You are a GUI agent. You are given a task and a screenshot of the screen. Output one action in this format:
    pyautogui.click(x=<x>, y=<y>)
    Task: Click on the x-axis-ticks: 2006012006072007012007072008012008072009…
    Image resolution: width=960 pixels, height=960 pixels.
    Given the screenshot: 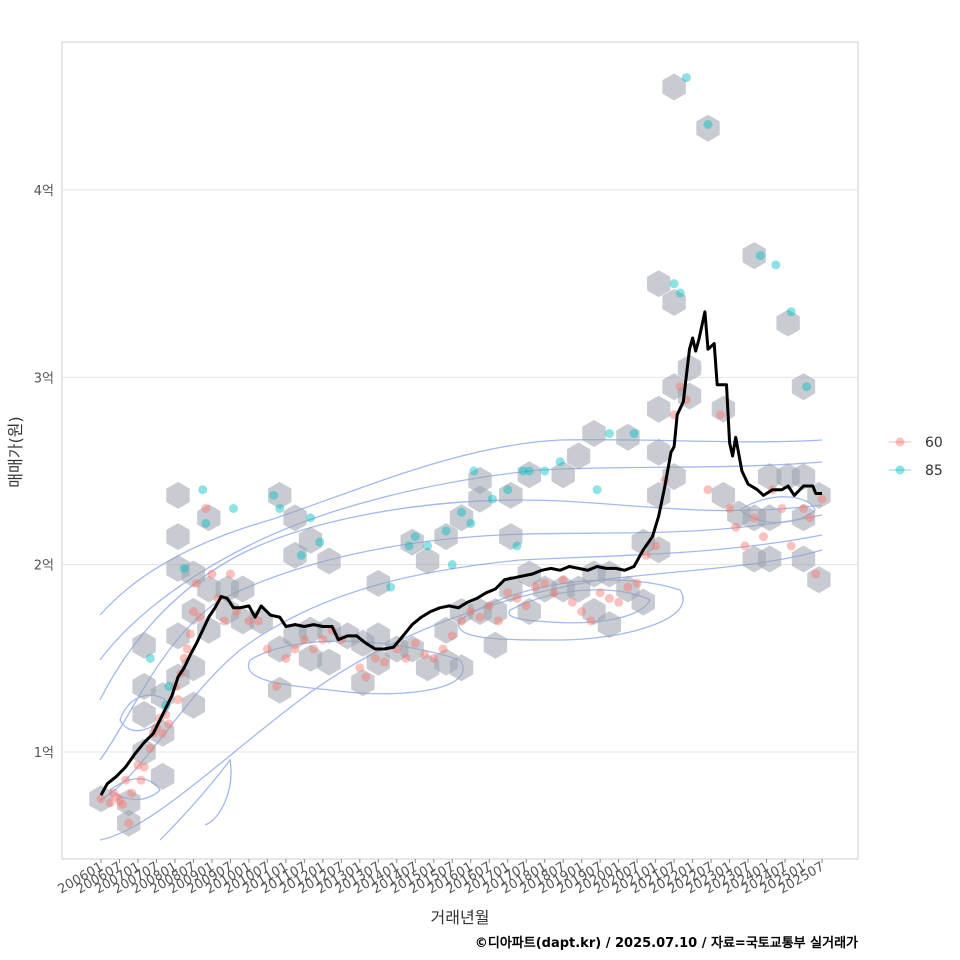 What is the action you would take?
    pyautogui.click(x=441, y=878)
    